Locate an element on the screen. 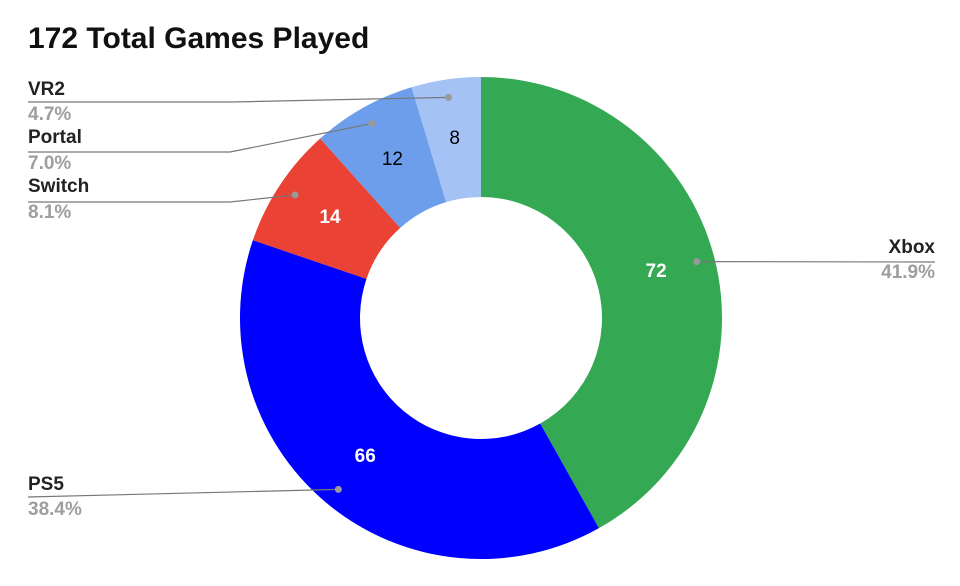 The image size is (960, 586). legend-label: Xbox is located at coordinates (912, 247).